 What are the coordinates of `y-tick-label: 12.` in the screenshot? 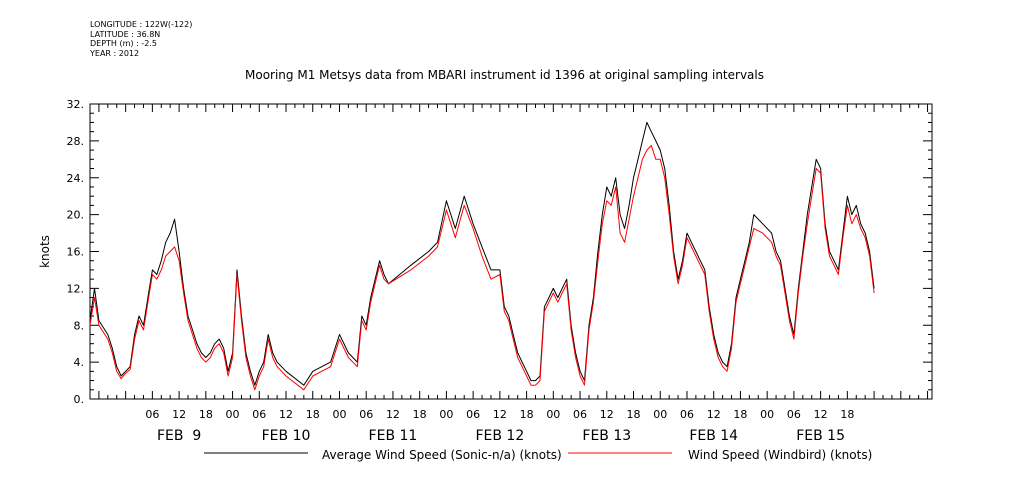 It's located at (76, 288).